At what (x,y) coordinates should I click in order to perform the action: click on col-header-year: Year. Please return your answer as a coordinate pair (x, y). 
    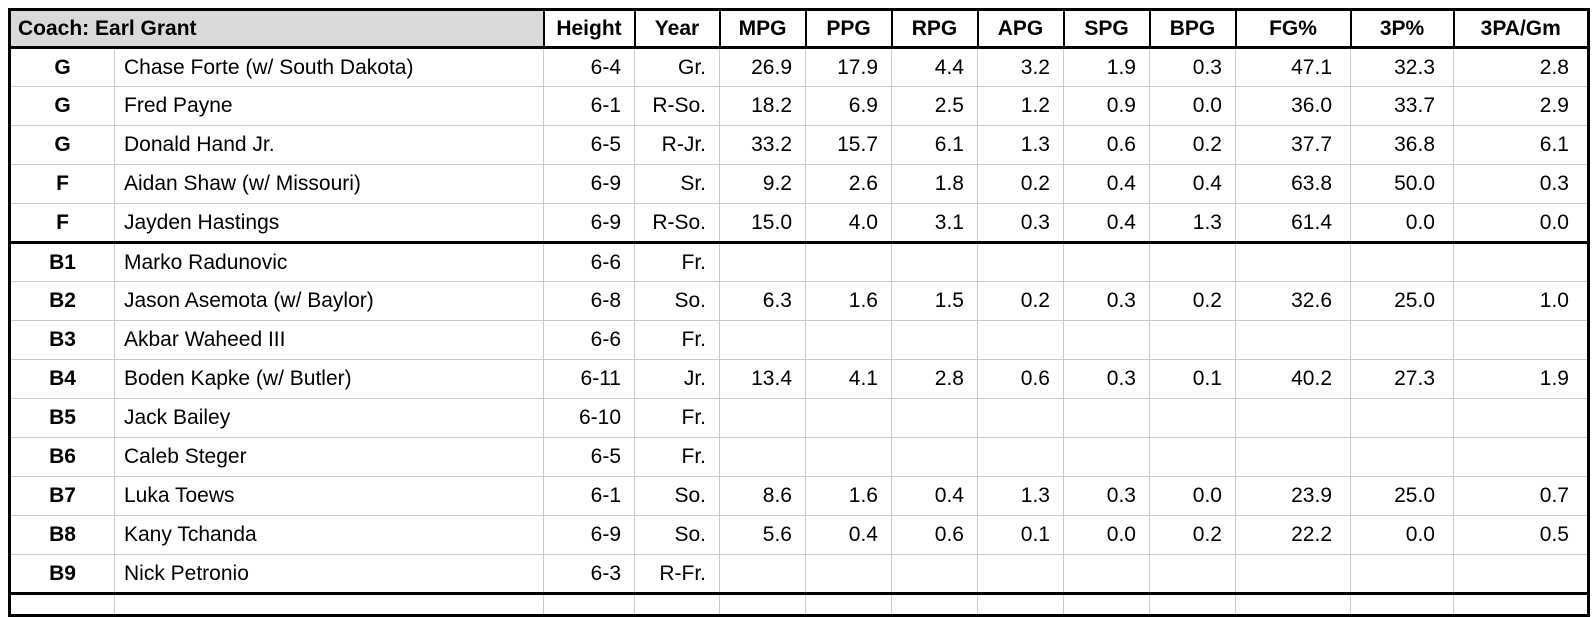
    Looking at the image, I should click on (676, 29).